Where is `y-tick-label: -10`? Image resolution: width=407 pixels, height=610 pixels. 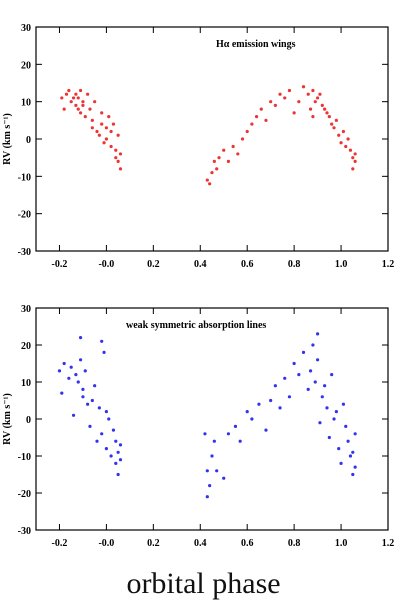
y-tick-label: -10 is located at coordinates (24, 177).